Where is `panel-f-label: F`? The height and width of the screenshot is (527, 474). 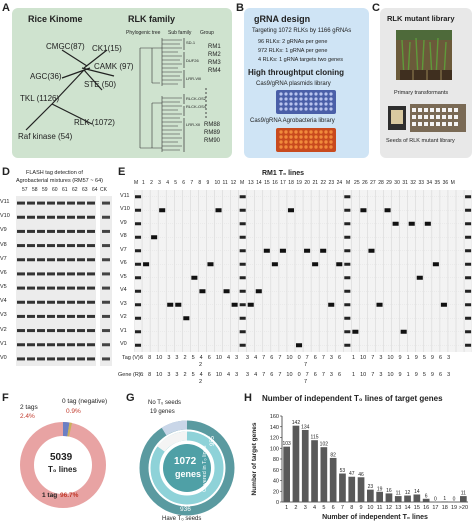 panel-f-label: F is located at coordinates (5, 398).